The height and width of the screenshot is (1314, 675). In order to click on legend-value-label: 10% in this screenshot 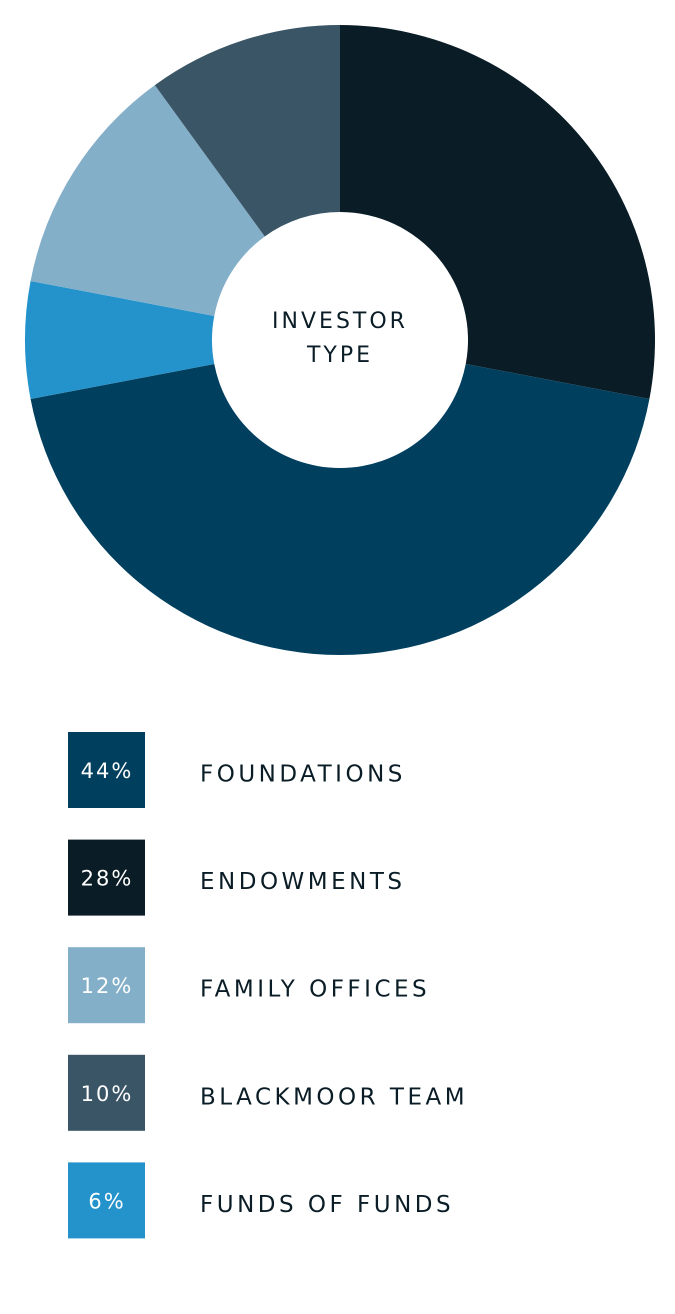, I will do `click(107, 1094)`.